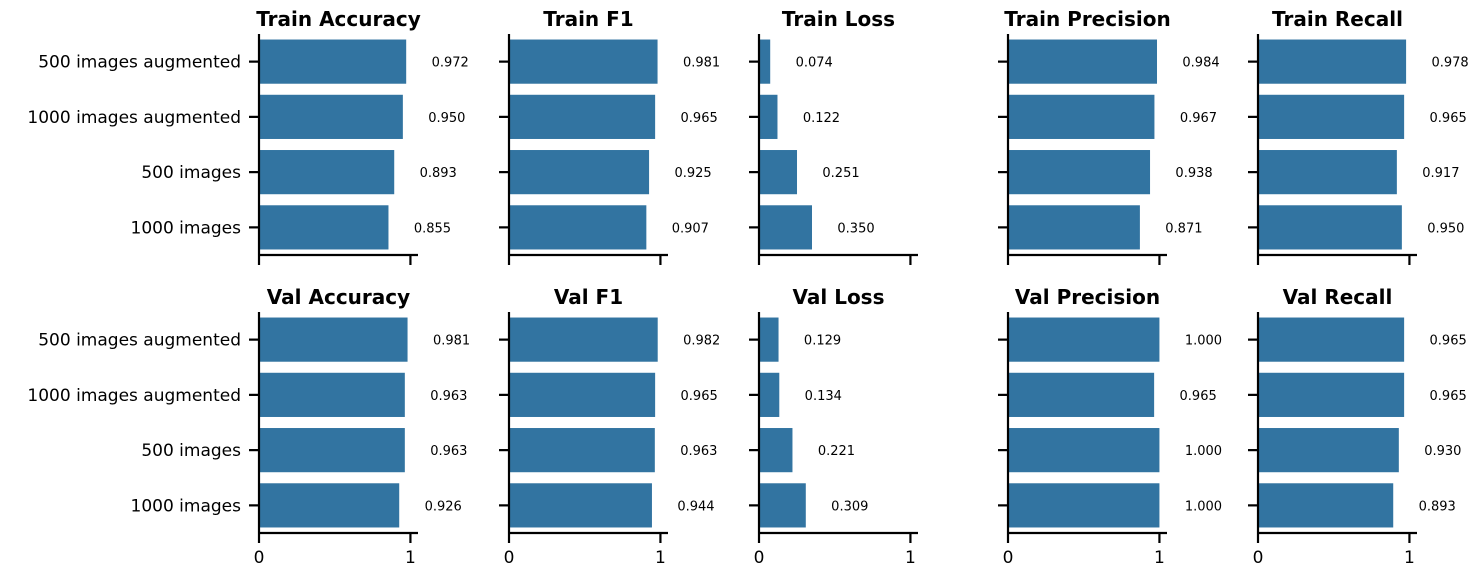  Describe the element at coordinates (1449, 63) in the screenshot. I see `bar-value-label: 0.978` at that location.